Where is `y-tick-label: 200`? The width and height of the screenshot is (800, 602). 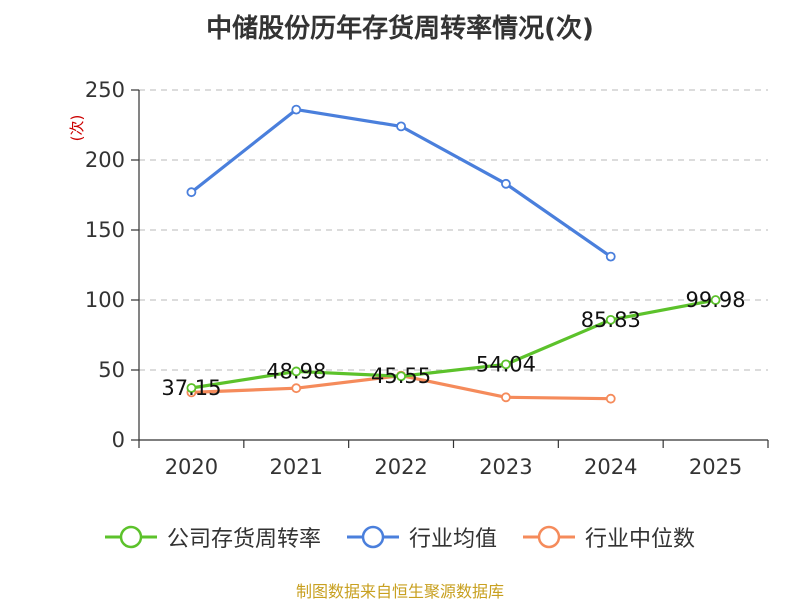
y-tick-label: 200 is located at coordinates (105, 160).